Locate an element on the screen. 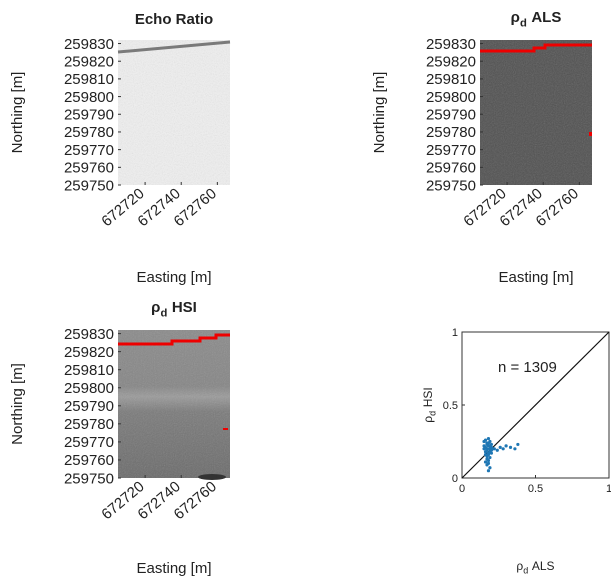 The image size is (611, 582). plot-frame is located at coordinates (535, 405).